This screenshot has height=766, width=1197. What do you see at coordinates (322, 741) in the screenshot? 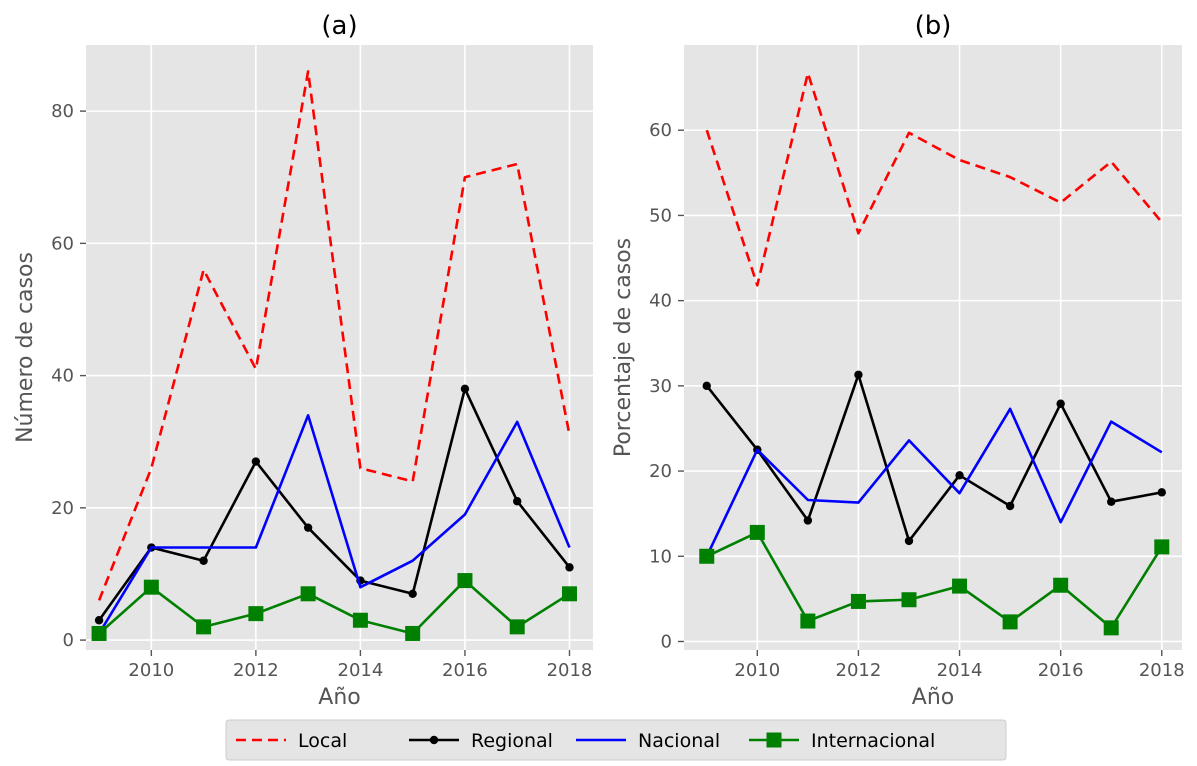
I see `legend-label-local: Local` at bounding box center [322, 741].